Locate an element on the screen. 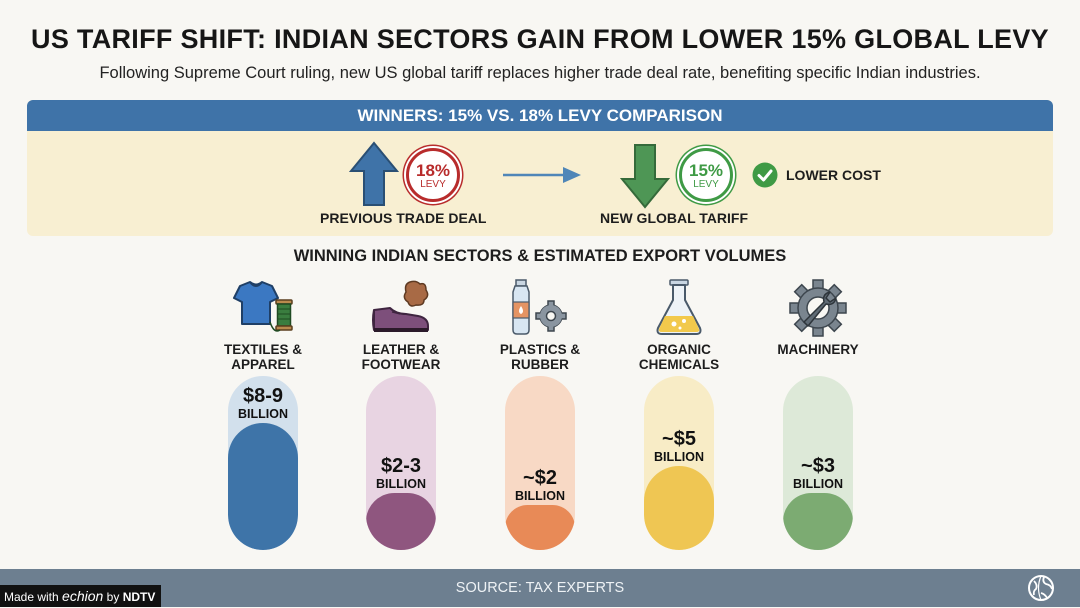  sector-leather: LEATHER & FOOTWEAR is located at coordinates (401, 326).